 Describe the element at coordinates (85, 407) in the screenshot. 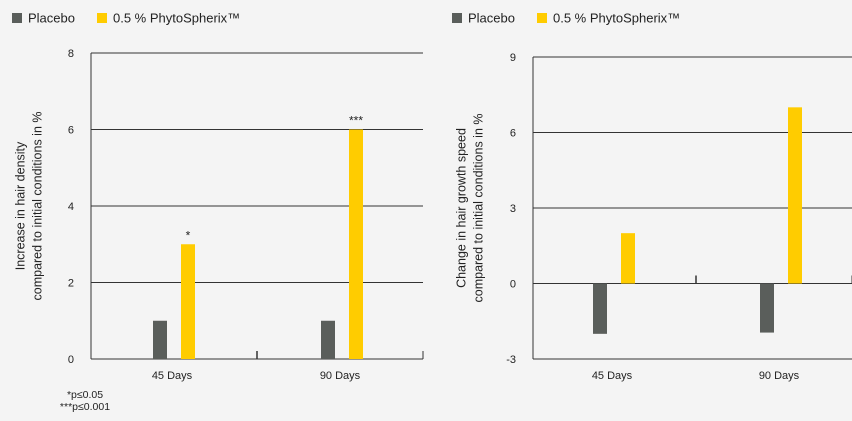

I see `footnote: ***p≤0.001` at that location.